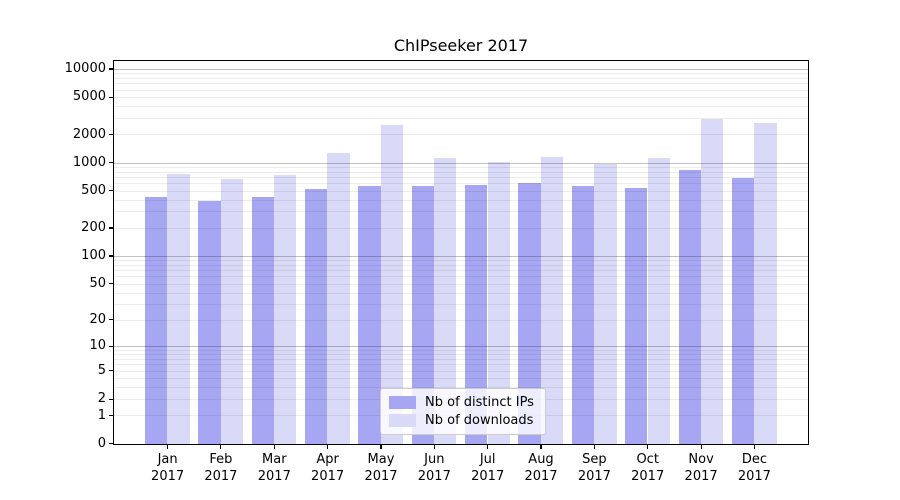 The image size is (900, 500). What do you see at coordinates (93, 227) in the screenshot?
I see `y-tick-label: 200` at bounding box center [93, 227].